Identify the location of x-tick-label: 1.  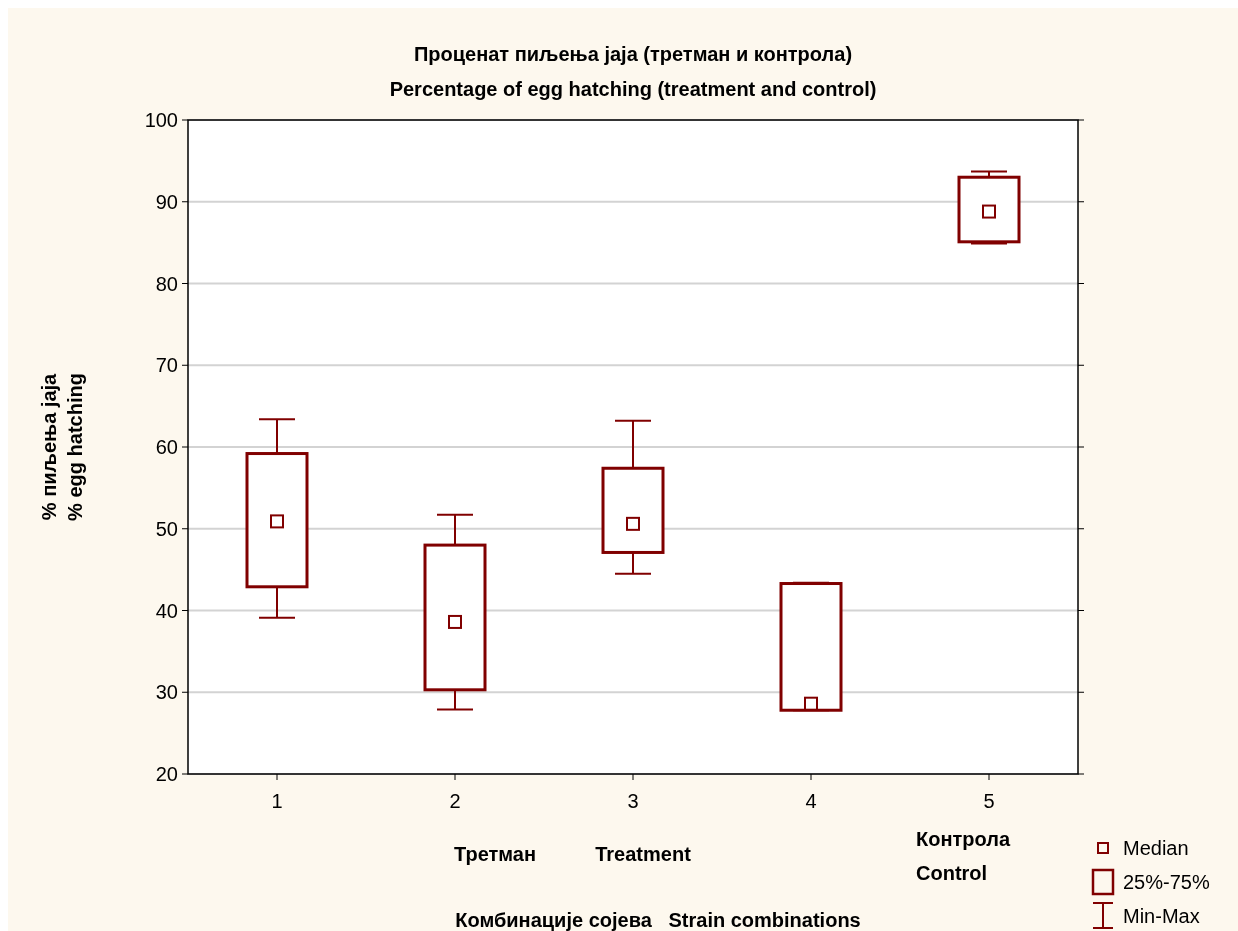
(277, 801).